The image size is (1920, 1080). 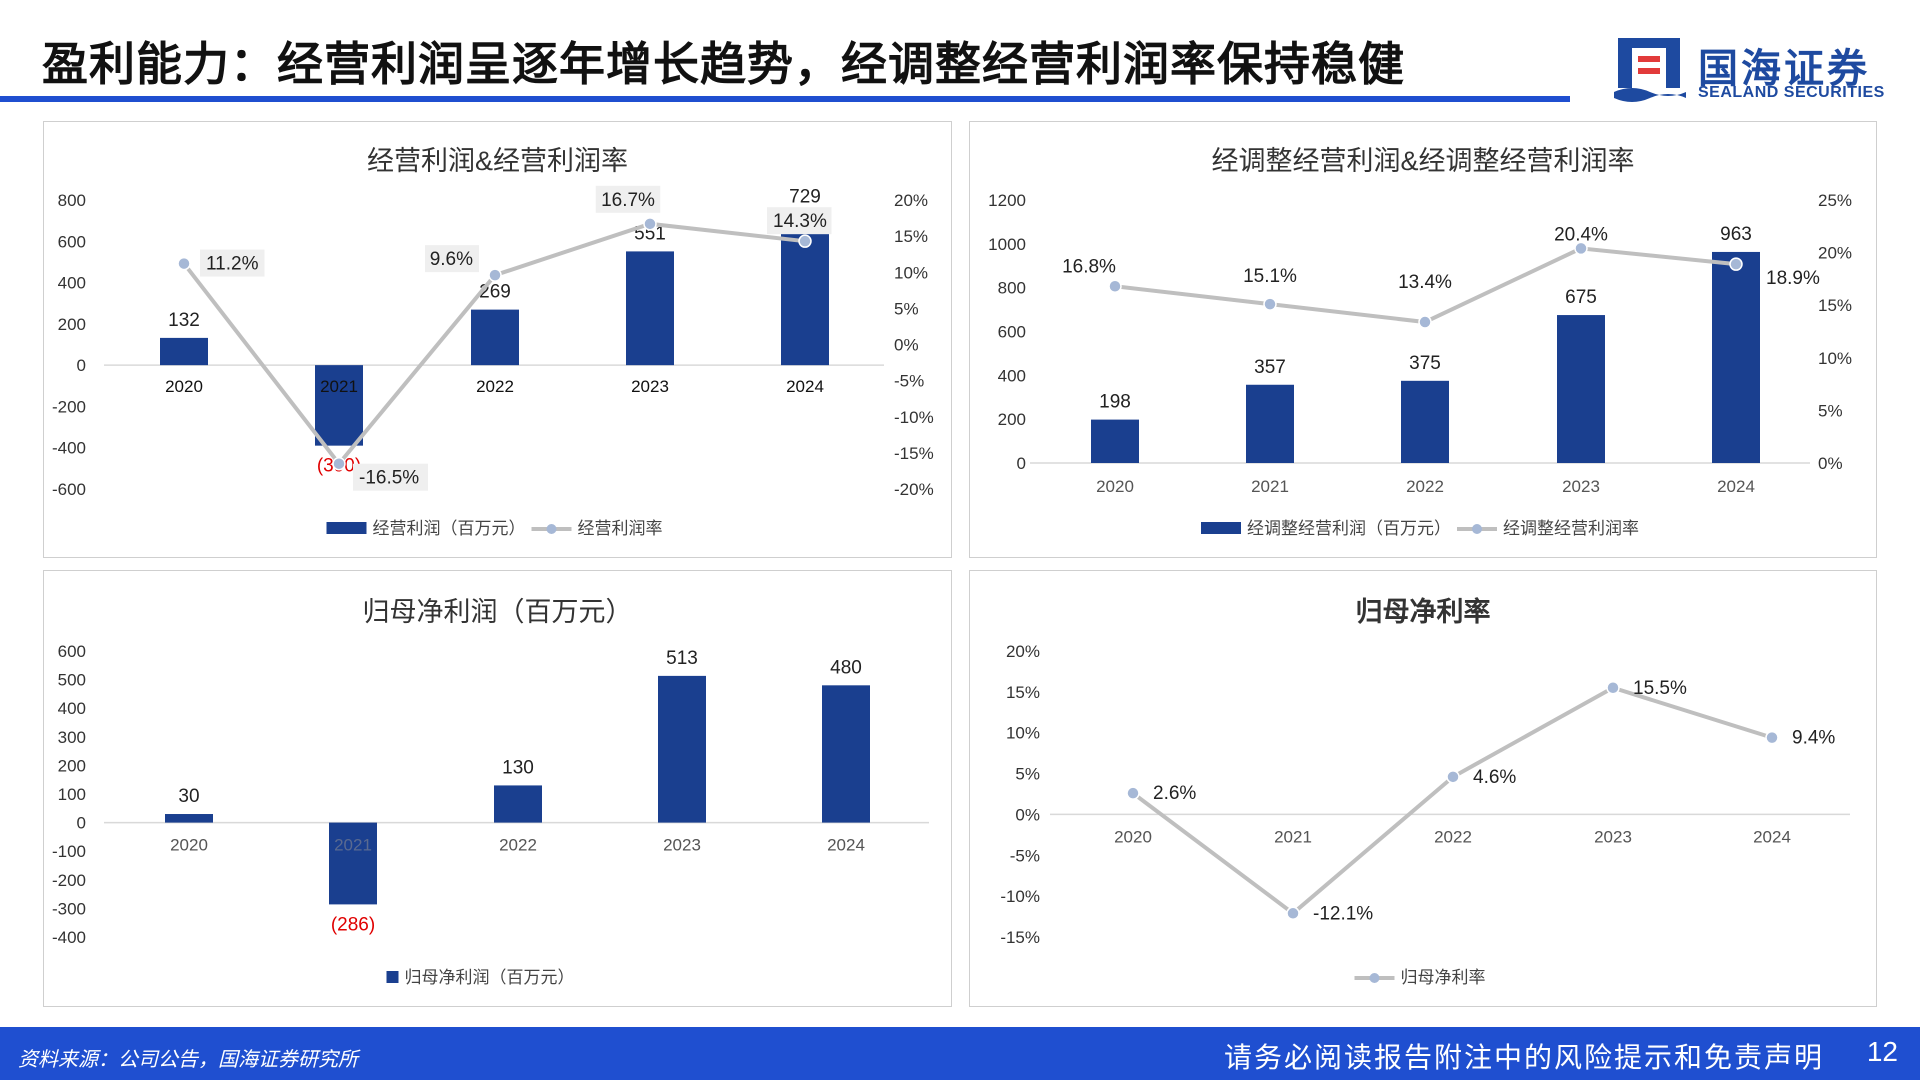 I want to click on y-tick-label: 300, so click(x=72, y=737).